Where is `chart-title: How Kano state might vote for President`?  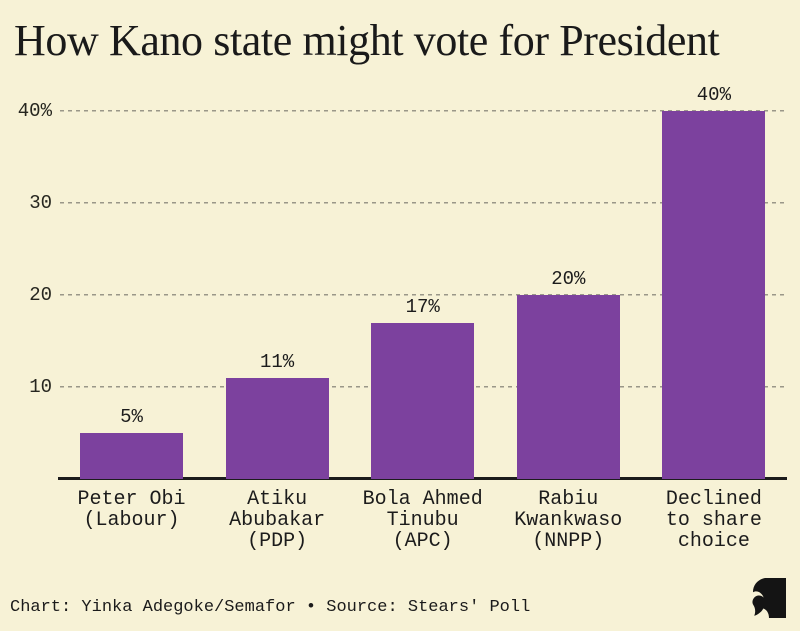
chart-title: How Kano state might vote for President is located at coordinates (367, 40).